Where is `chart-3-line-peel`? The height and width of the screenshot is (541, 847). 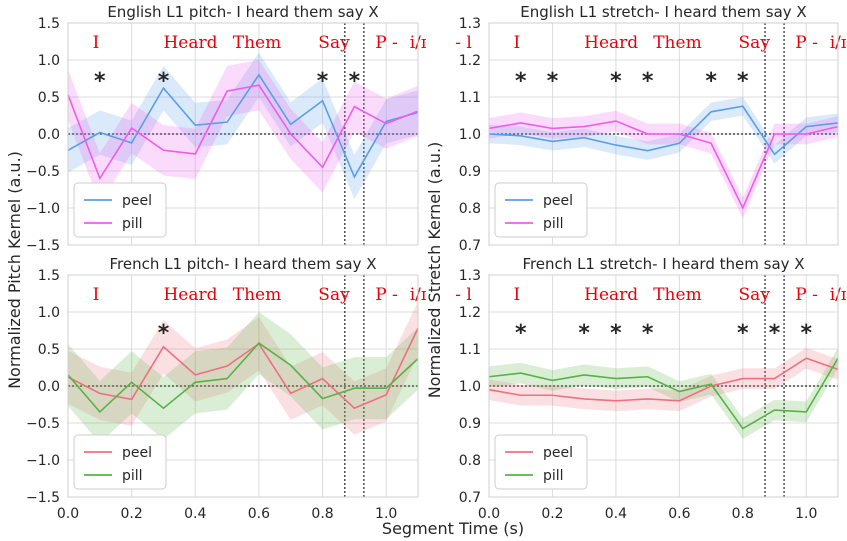 chart-3-line-peel is located at coordinates (243, 368).